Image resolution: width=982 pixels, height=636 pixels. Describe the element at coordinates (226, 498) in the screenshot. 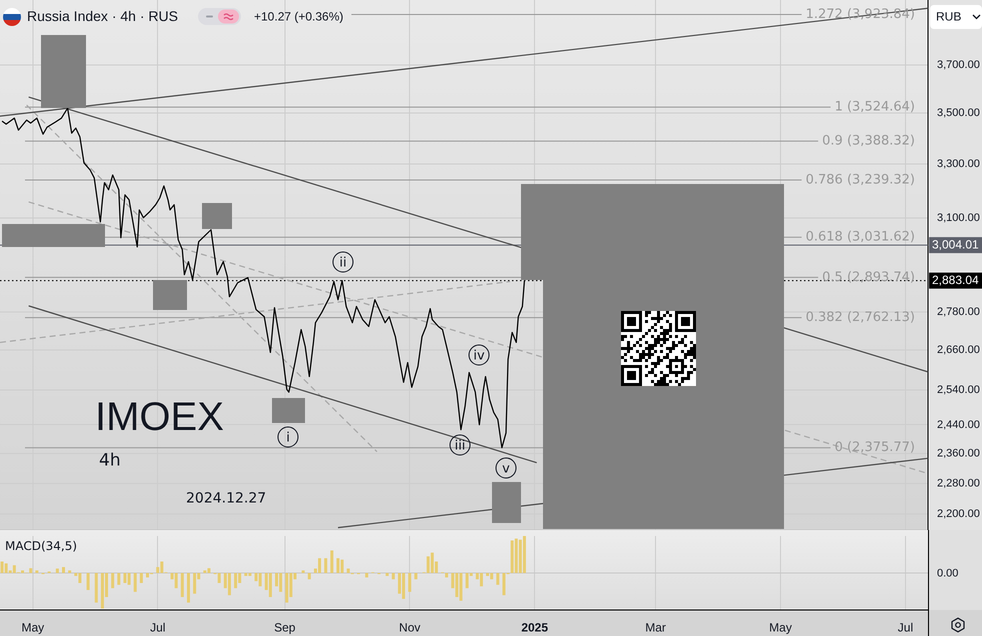

I see `annotation: 2024.12.27` at that location.